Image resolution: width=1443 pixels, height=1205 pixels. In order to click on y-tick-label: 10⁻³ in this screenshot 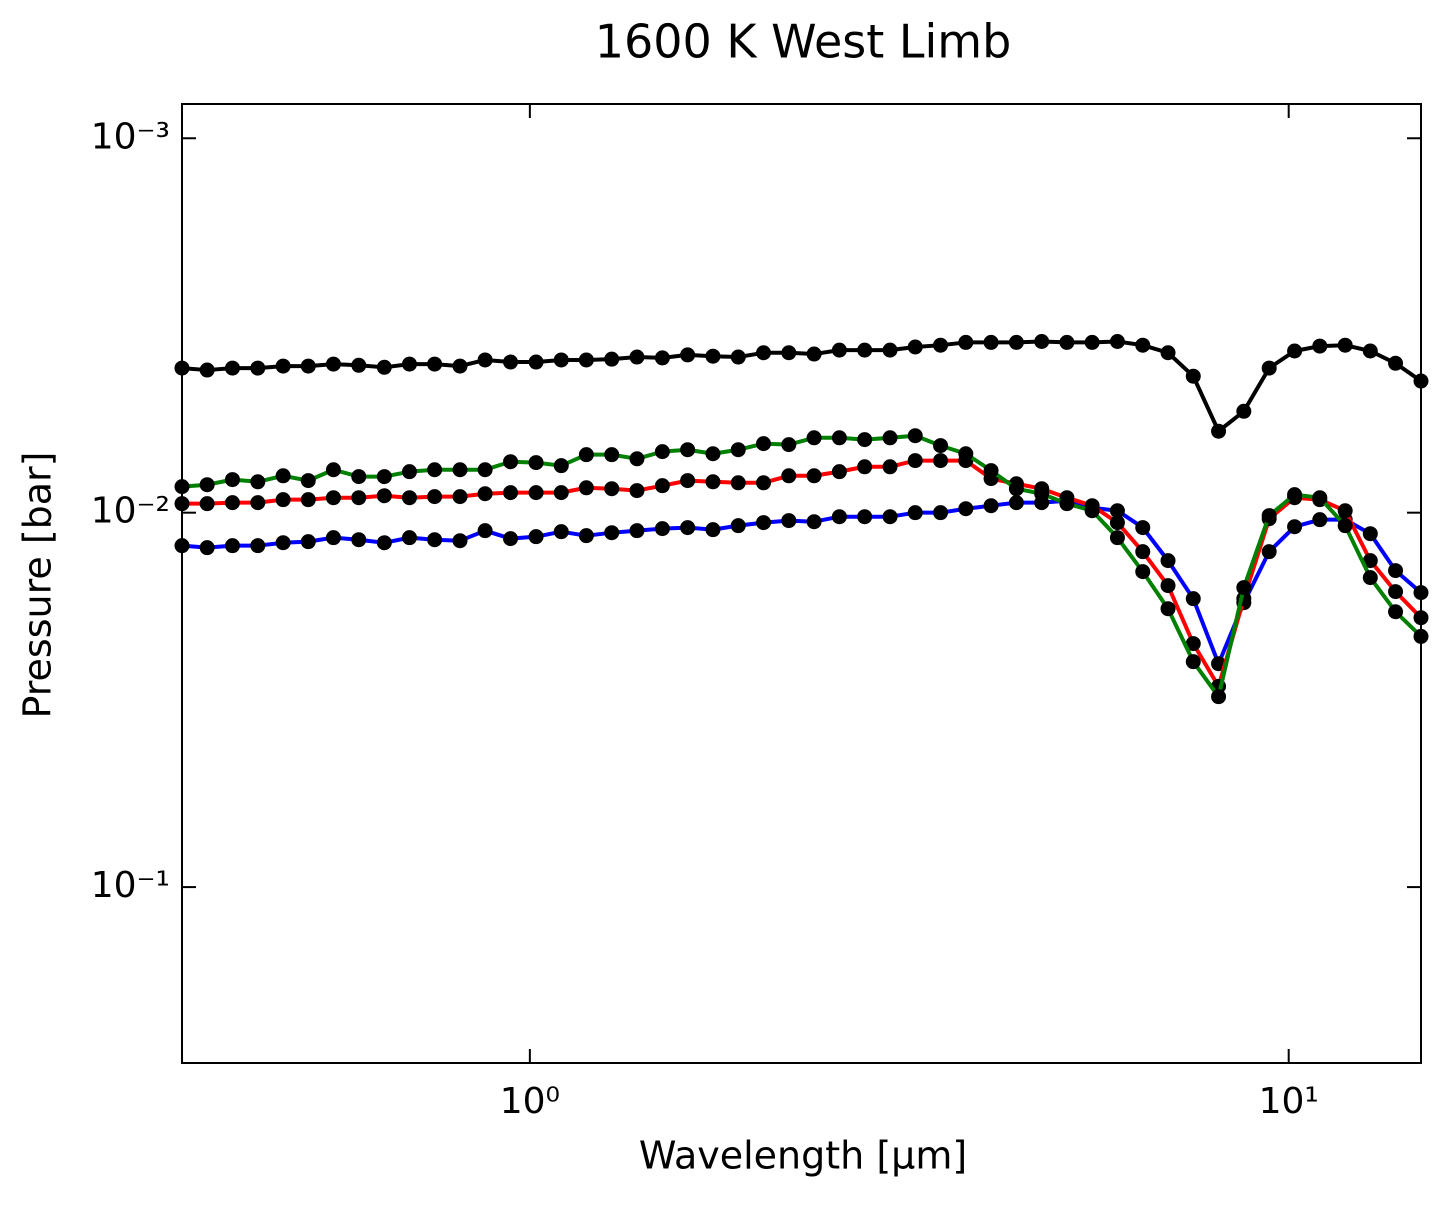, I will do `click(130, 136)`.